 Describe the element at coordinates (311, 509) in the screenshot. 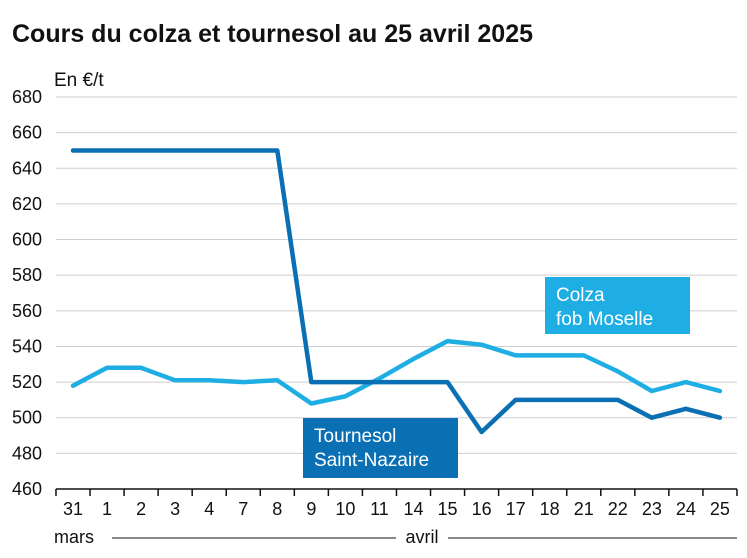

I see `x-tick-label: 9` at that location.